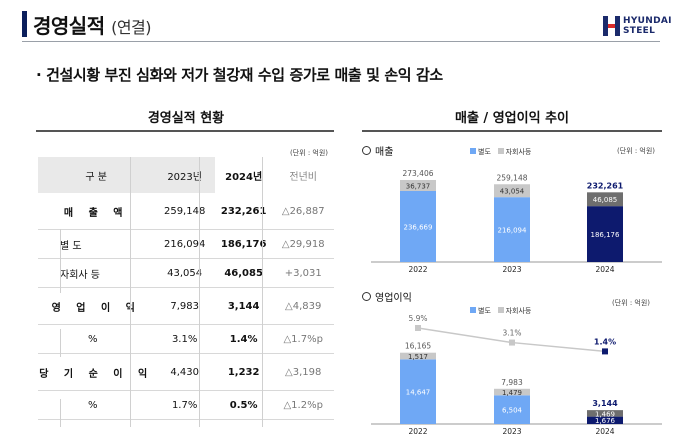 This screenshot has height=435, width=680. What do you see at coordinates (511, 118) in the screenshot?
I see `right-section-title: 매출 / 영업이익 추이` at bounding box center [511, 118].